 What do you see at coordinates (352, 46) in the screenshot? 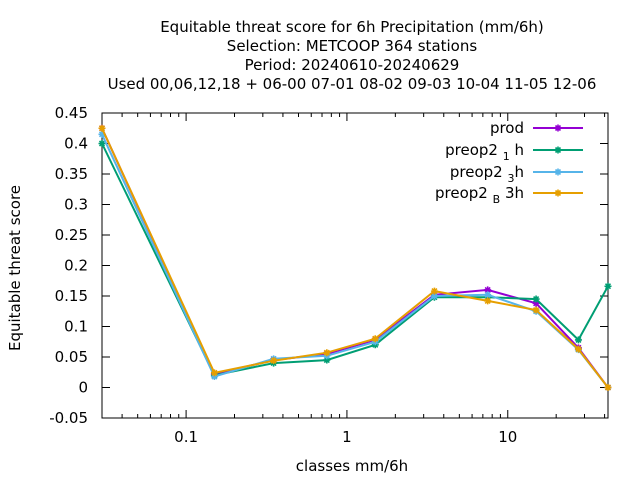
I see `title-line: Selection: METCOOP 364 stations` at bounding box center [352, 46].